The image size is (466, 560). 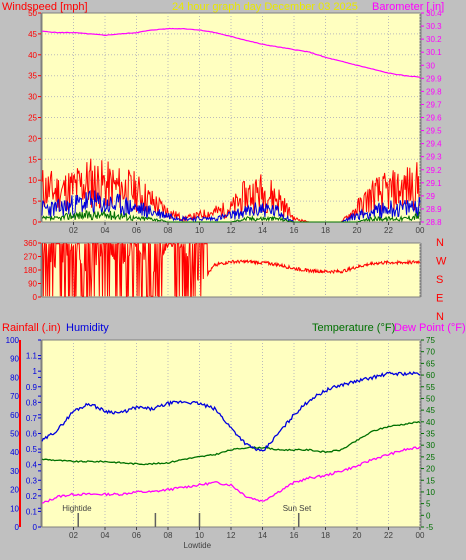 I want to click on compass-label: S, so click(x=439, y=280).